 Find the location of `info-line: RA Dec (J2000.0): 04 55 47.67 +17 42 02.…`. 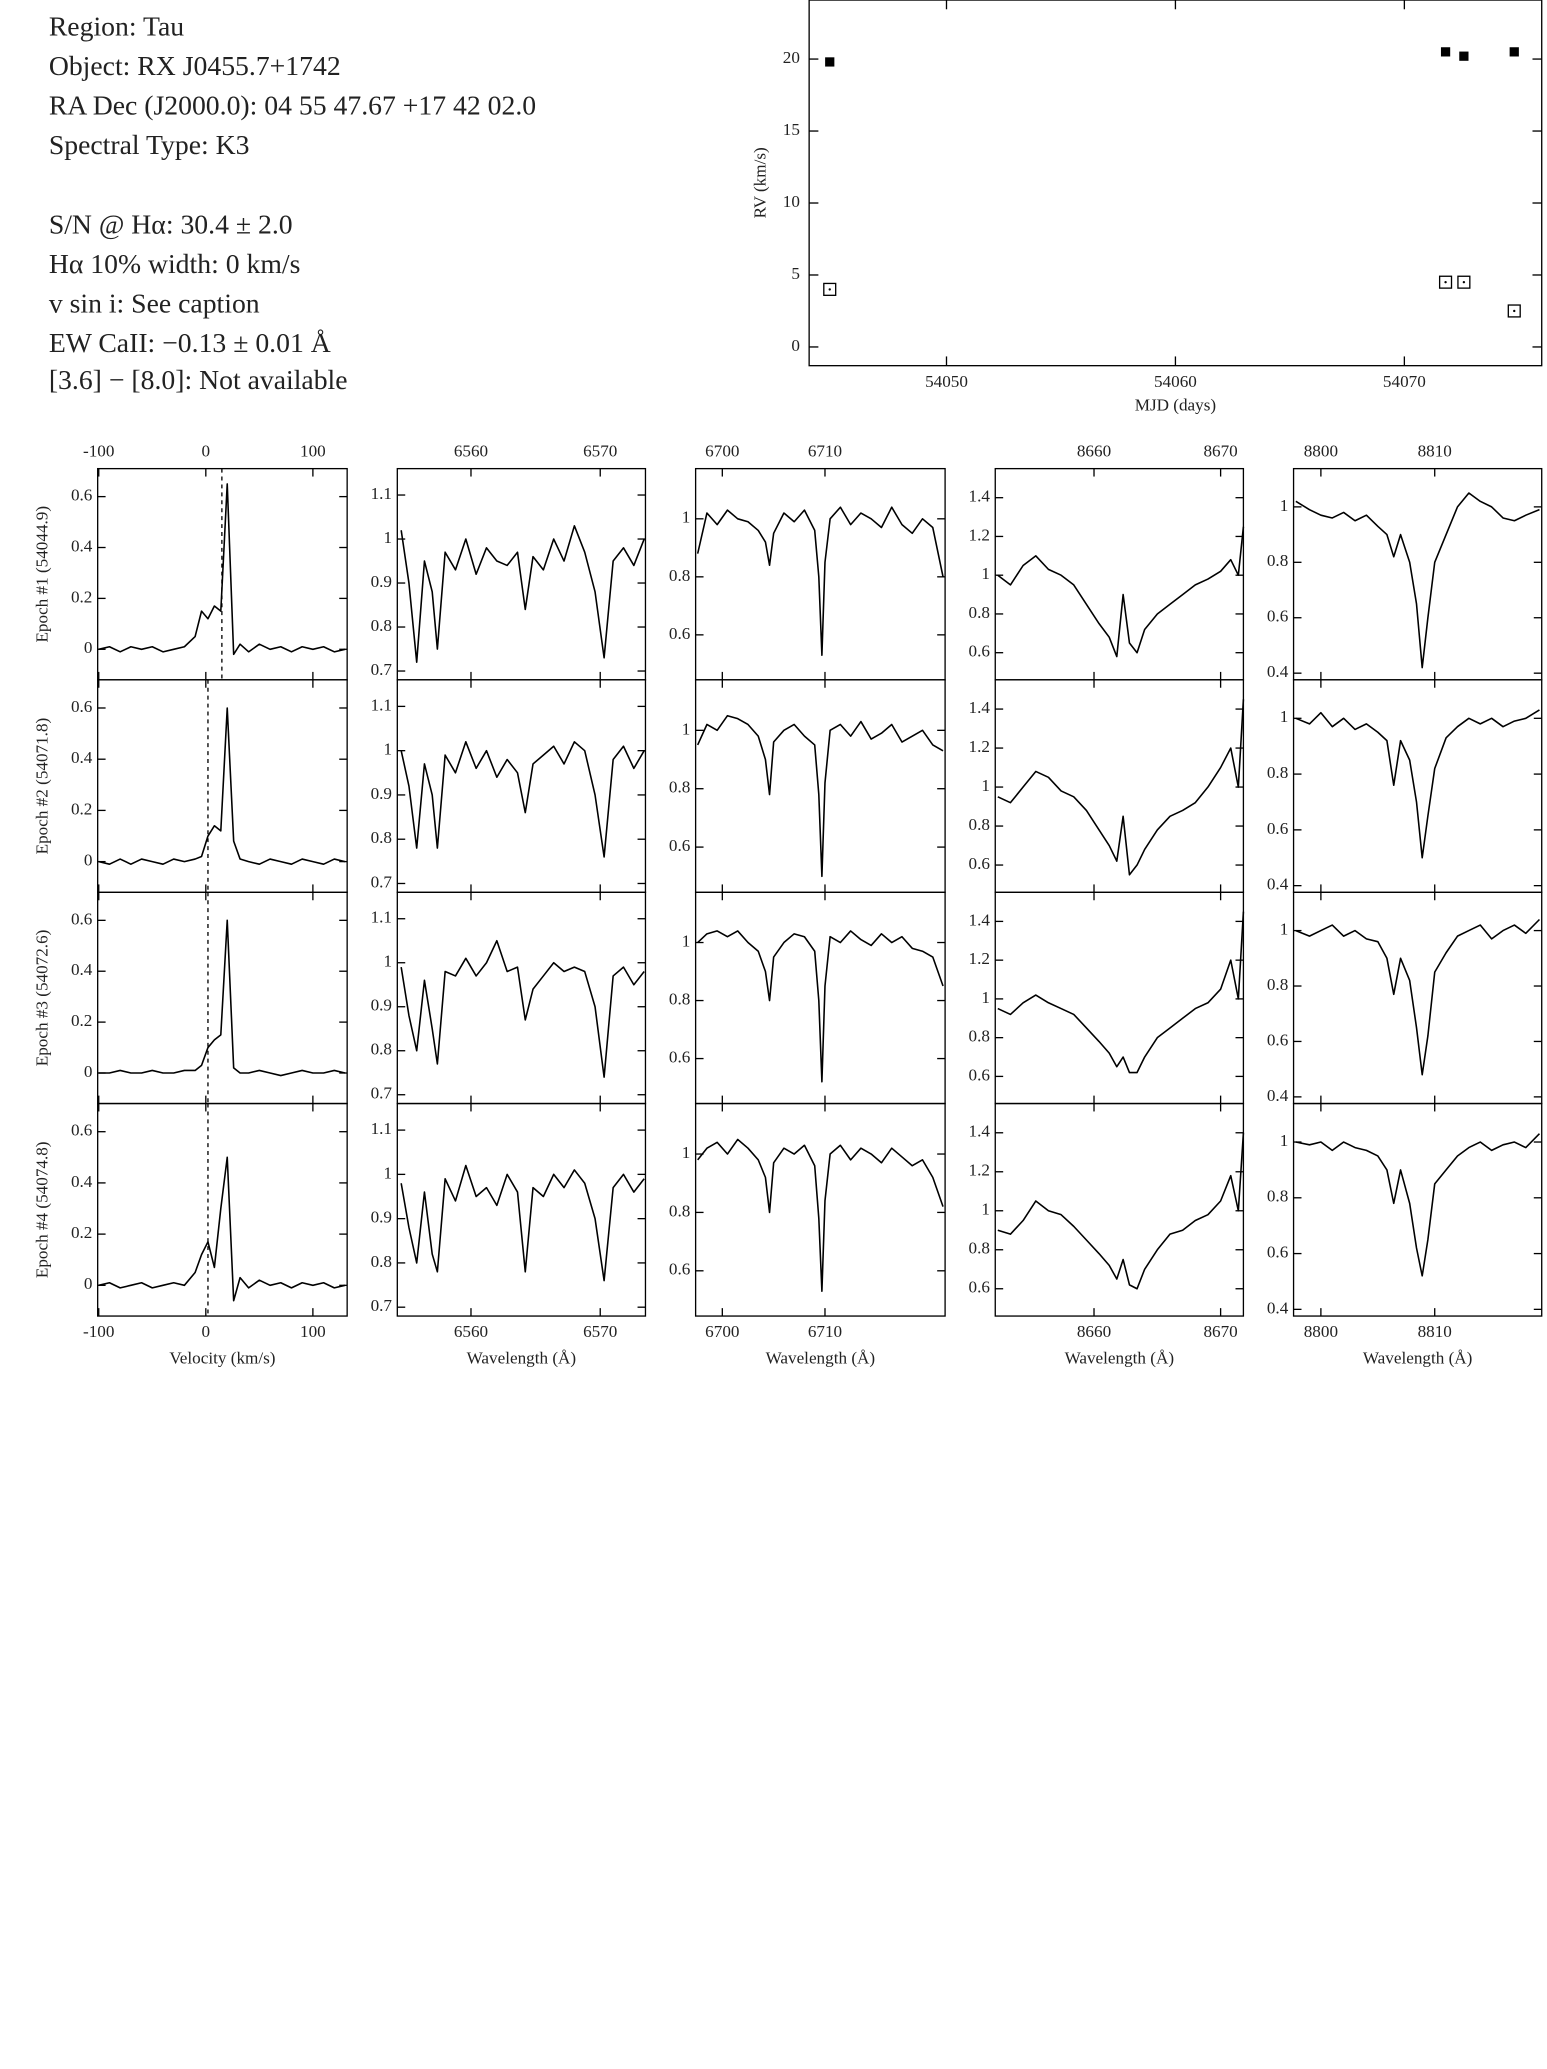

info-line: RA Dec (J2000.0): 04 55 47.67 +17 42 02.… is located at coordinates (292, 105).